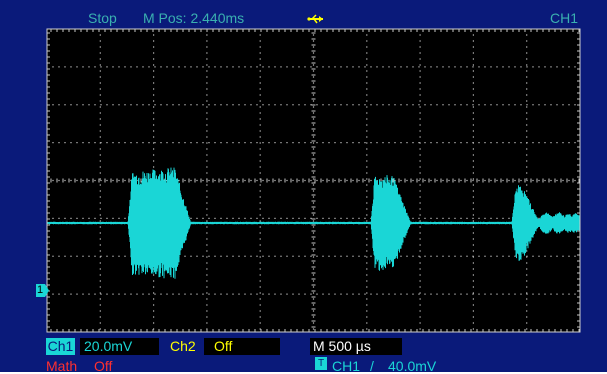  I want to click on ch1-label: Ch1, so click(60, 346).